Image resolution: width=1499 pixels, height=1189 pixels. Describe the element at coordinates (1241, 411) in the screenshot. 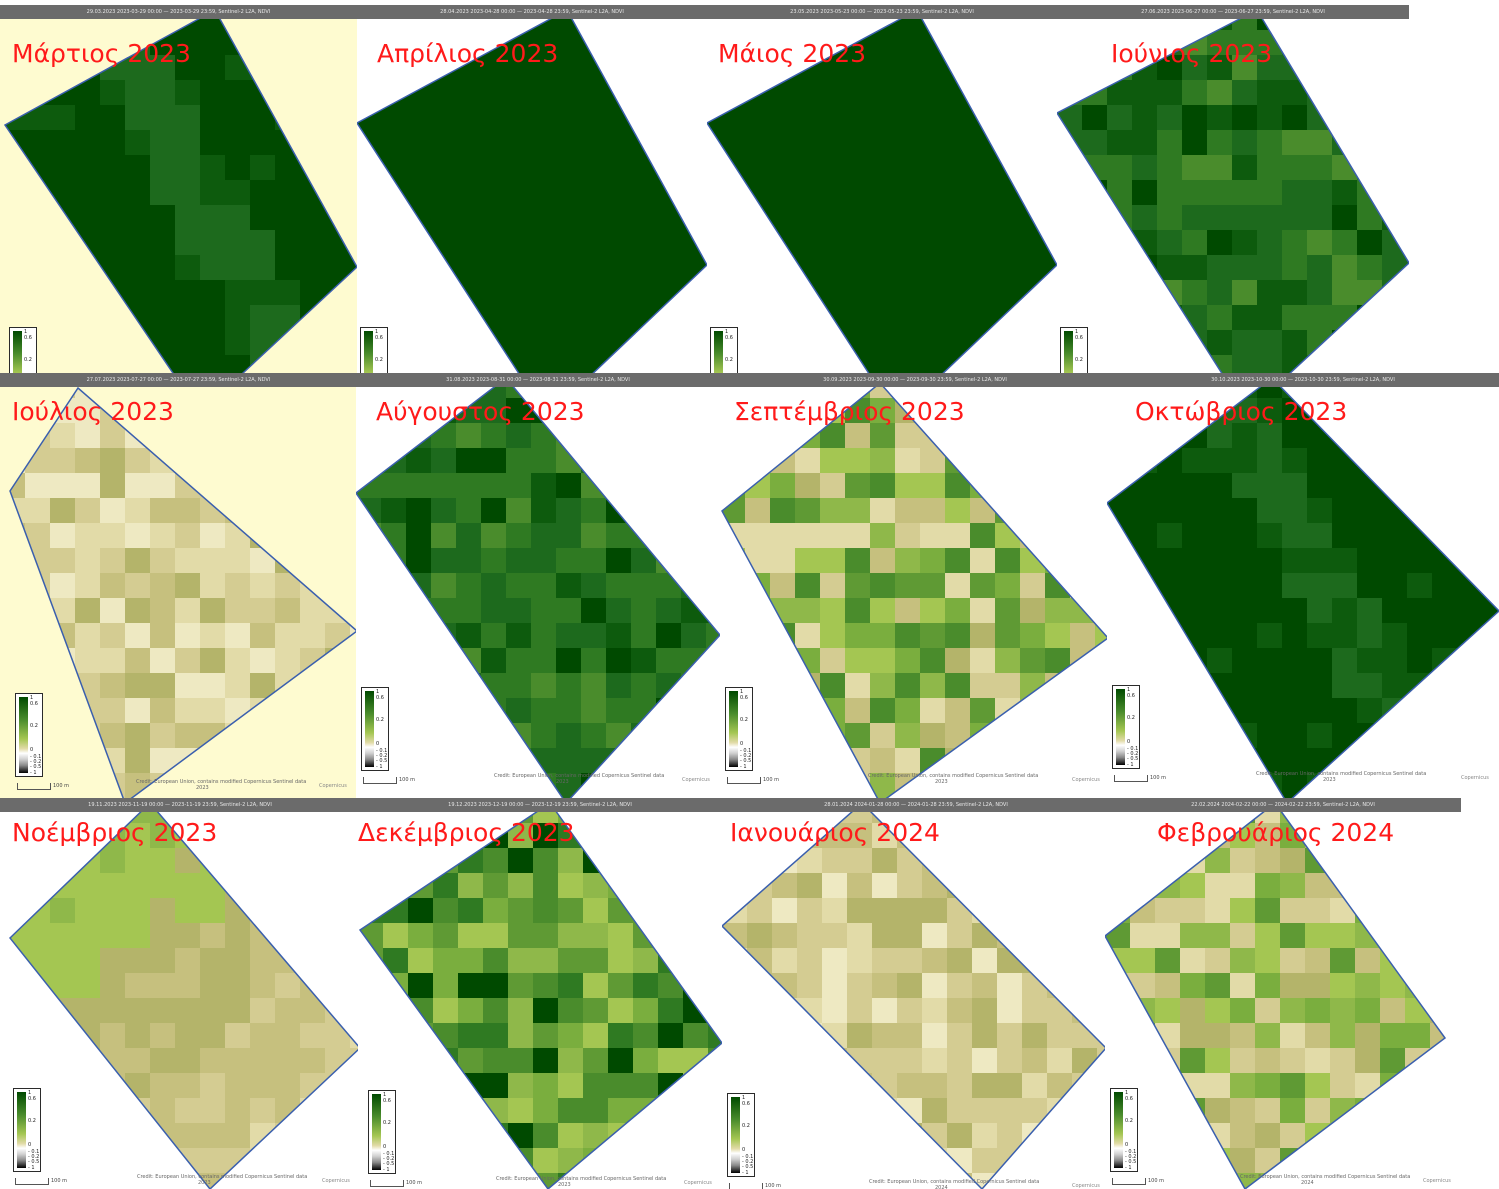

I see `month-title: Οκτώβριος 2023` at that location.